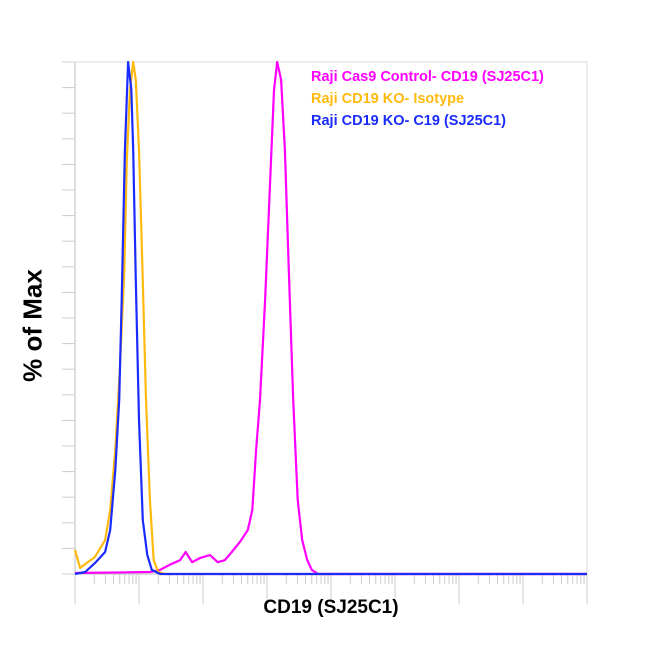  What do you see at coordinates (409, 121) in the screenshot?
I see `legend-entry-ko-cd19: Raji CD19 KO- C19 (SJ25C1)` at bounding box center [409, 121].